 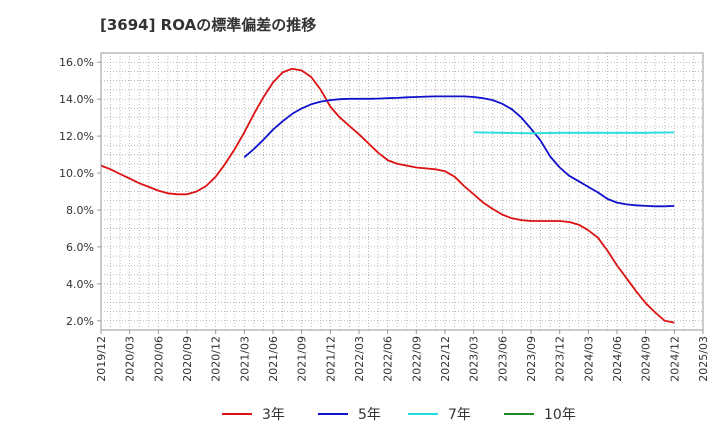 I want to click on x-tick-label: 2021/06, so click(x=273, y=359).